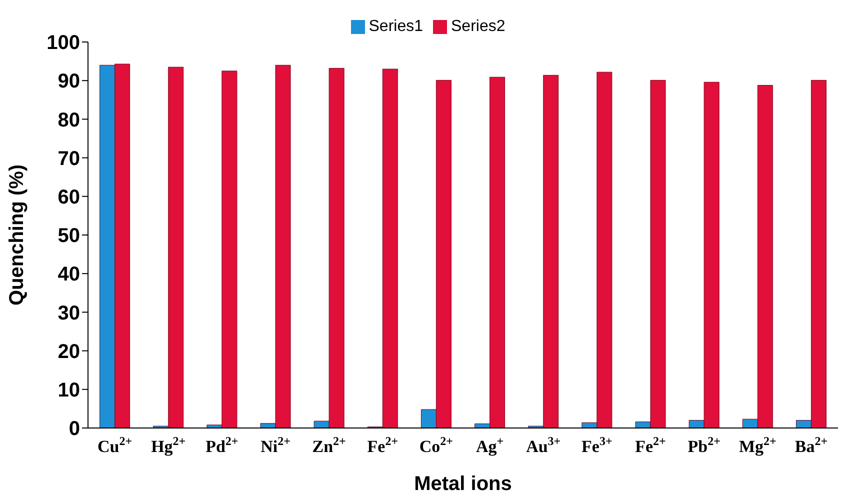  Describe the element at coordinates (69, 197) in the screenshot. I see `y-tick-label: 60` at that location.